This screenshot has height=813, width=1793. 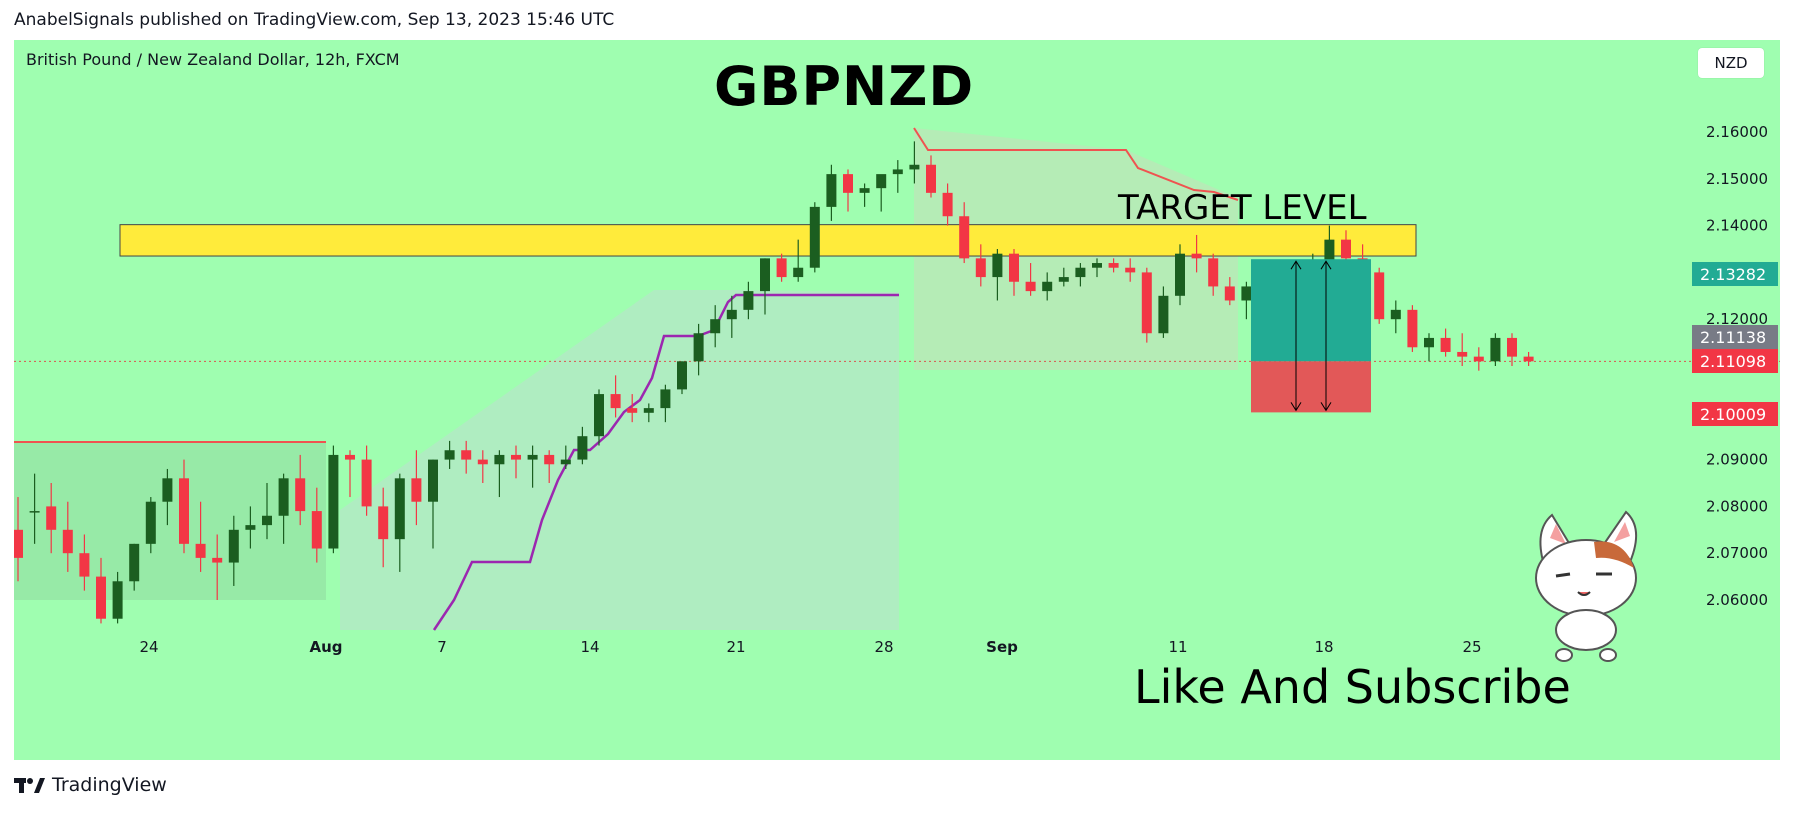 What do you see at coordinates (883, 647) in the screenshot?
I see `x-tick-label: 28` at bounding box center [883, 647].